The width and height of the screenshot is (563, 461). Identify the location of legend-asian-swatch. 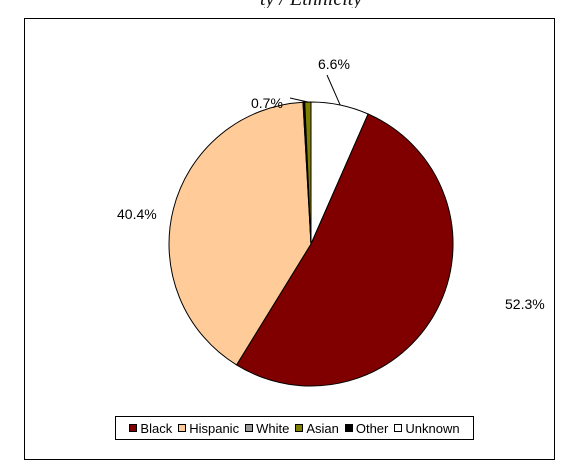
(299, 428).